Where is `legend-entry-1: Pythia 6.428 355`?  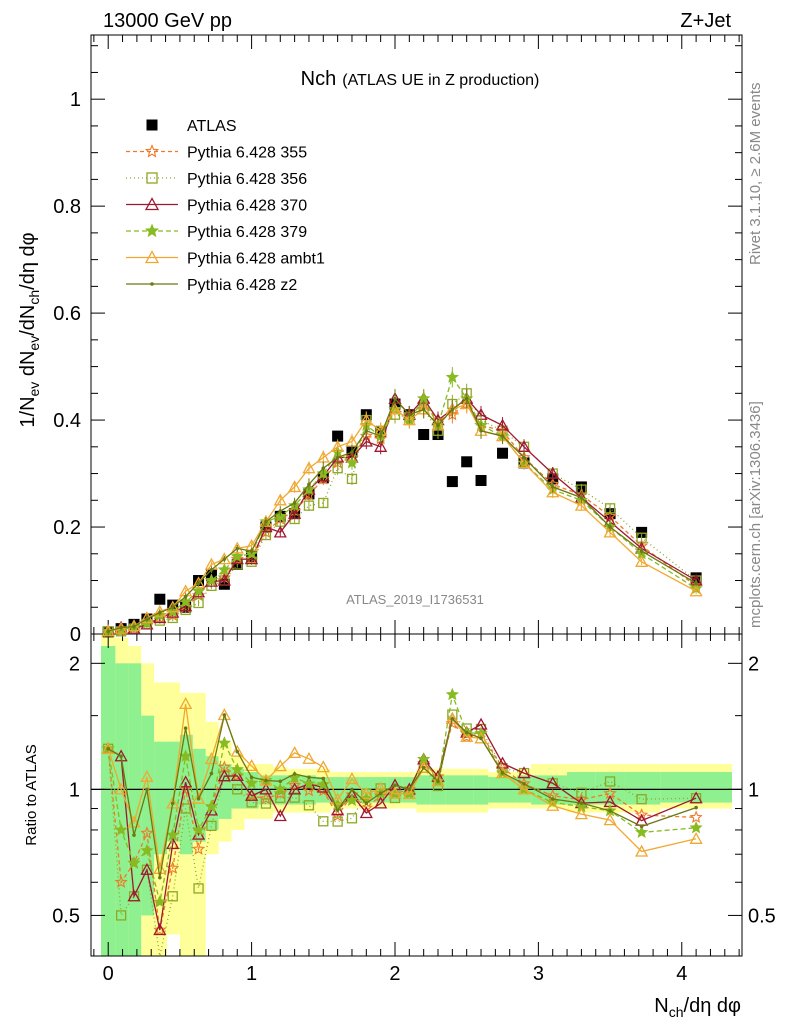 legend-entry-1: Pythia 6.428 355 is located at coordinates (216, 153).